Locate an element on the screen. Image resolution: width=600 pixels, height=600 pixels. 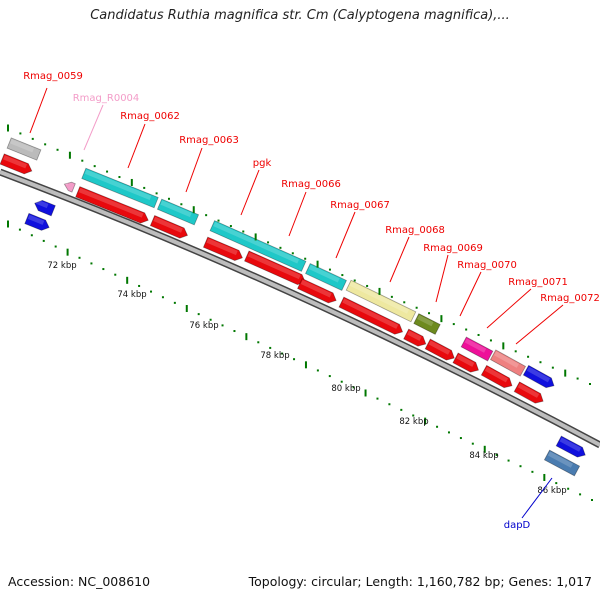
gene-red-1-shape is located at coordinates (16, 164).